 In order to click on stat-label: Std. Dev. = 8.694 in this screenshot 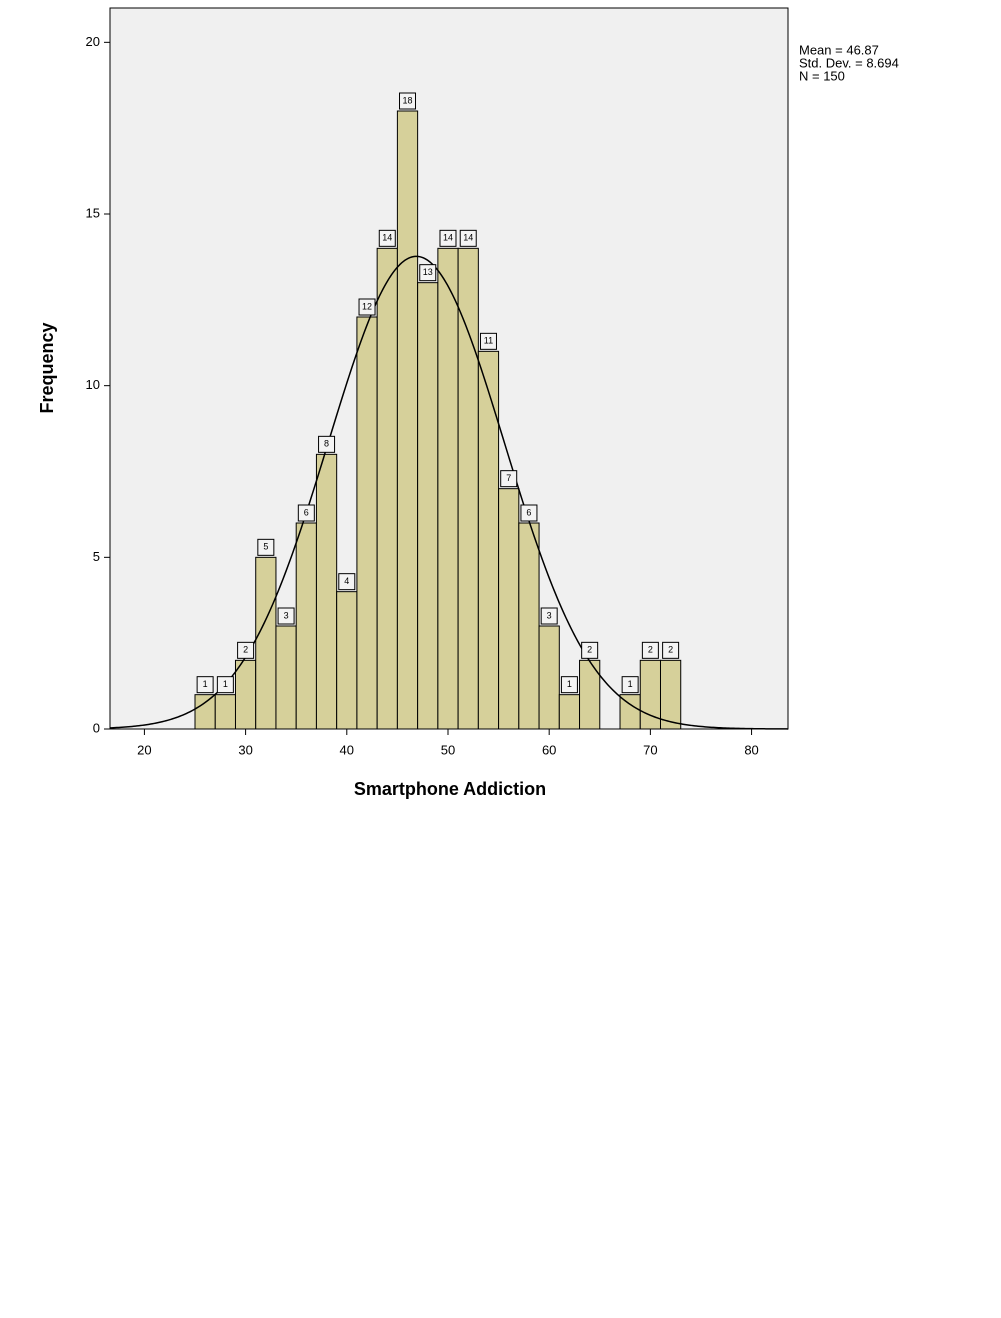, I will do `click(849, 62)`.